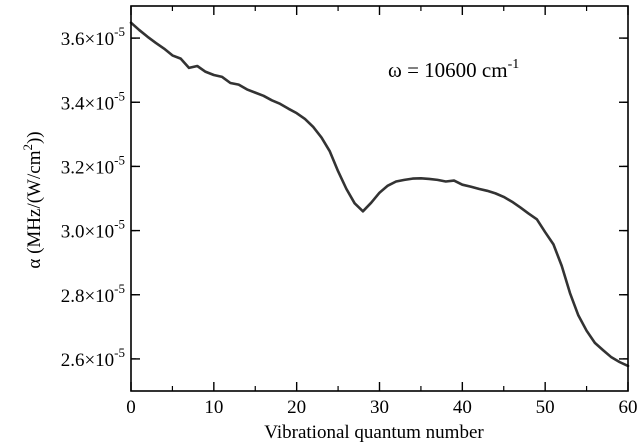 This screenshot has height=444, width=640. I want to click on y-tick-label: 3.2×10⁻⁵, so click(93, 165).